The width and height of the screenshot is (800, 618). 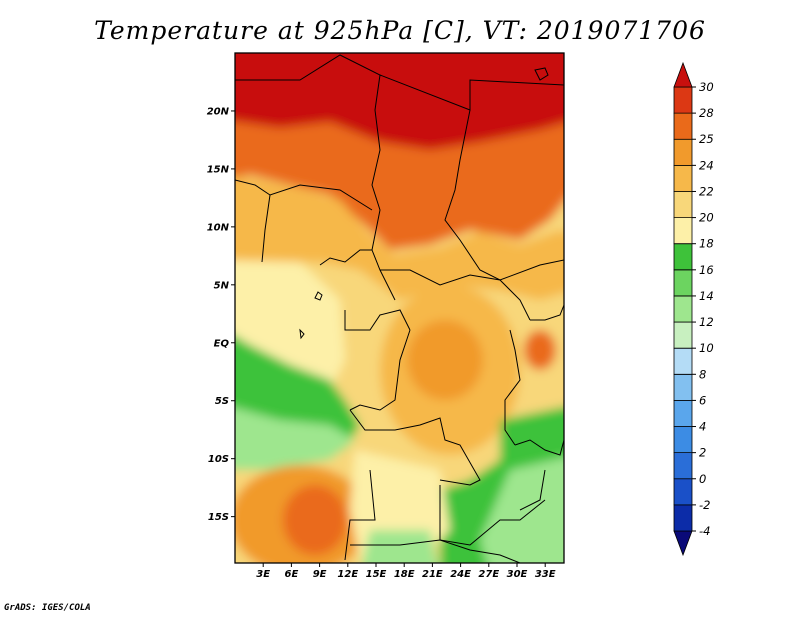 What do you see at coordinates (539, 447) in the screenshot?
I see `boundary-tanzania` at bounding box center [539, 447].